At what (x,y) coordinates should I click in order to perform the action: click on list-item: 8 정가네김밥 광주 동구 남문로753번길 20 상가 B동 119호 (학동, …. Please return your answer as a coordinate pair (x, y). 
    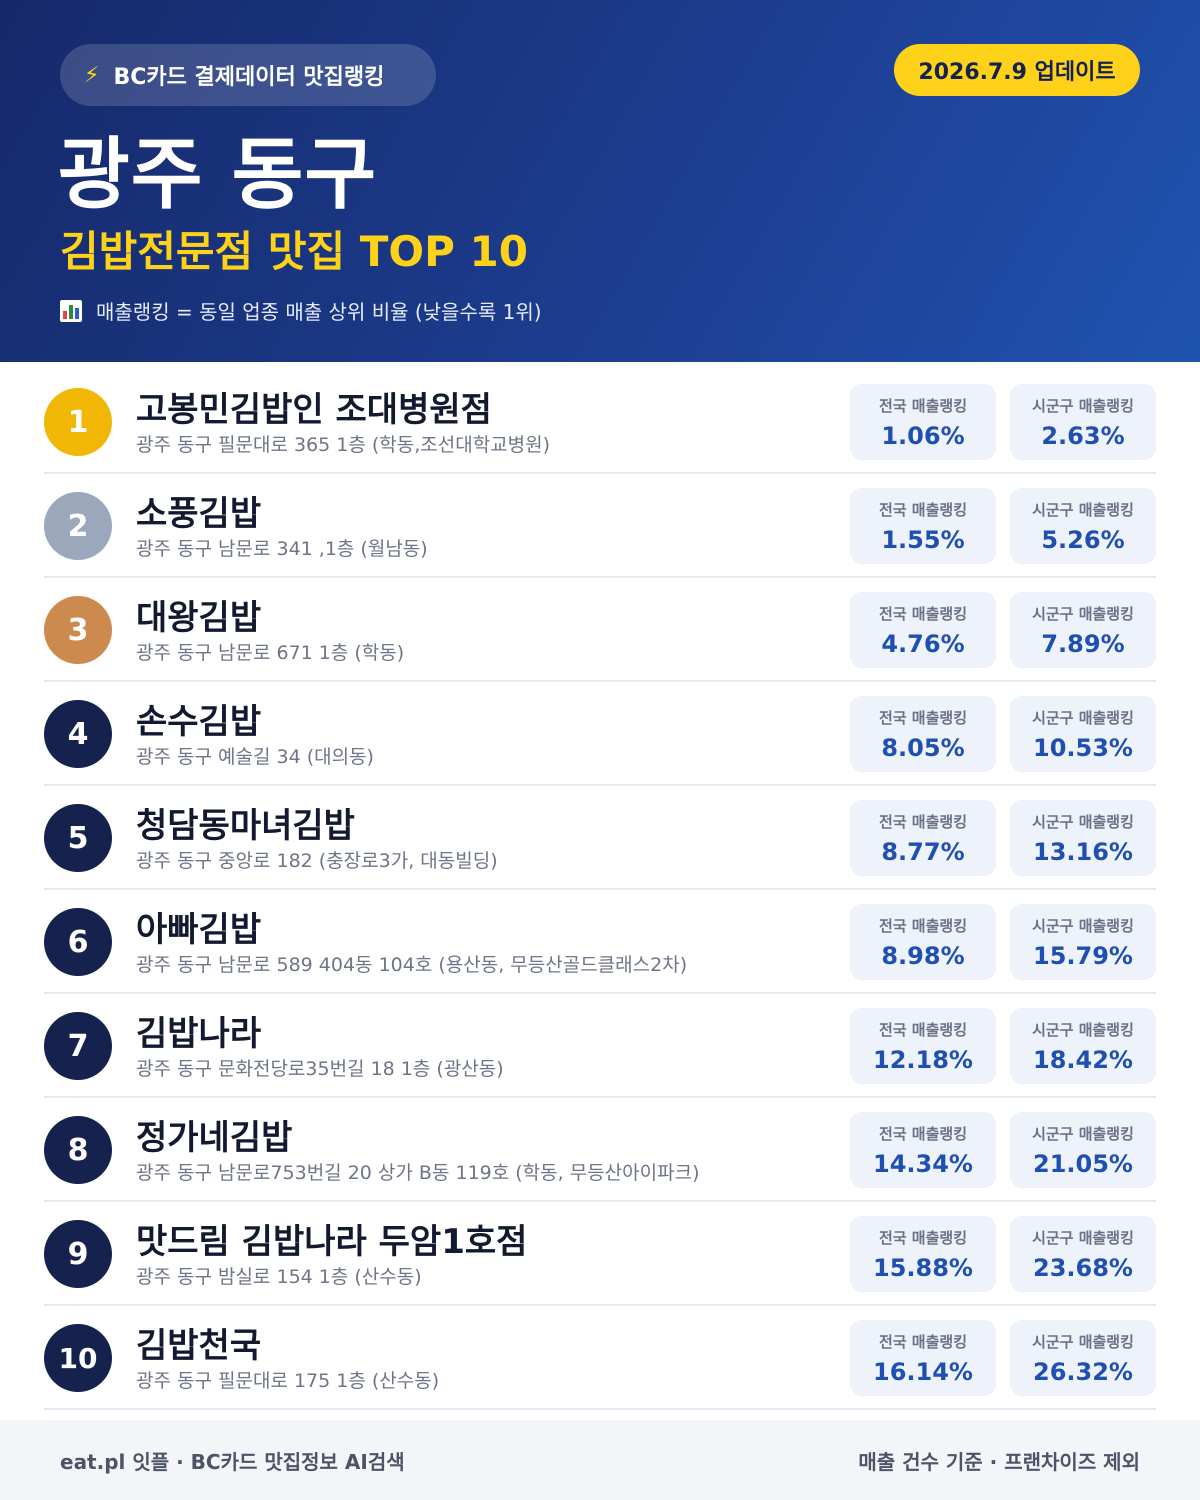
    Looking at the image, I should click on (600, 1150).